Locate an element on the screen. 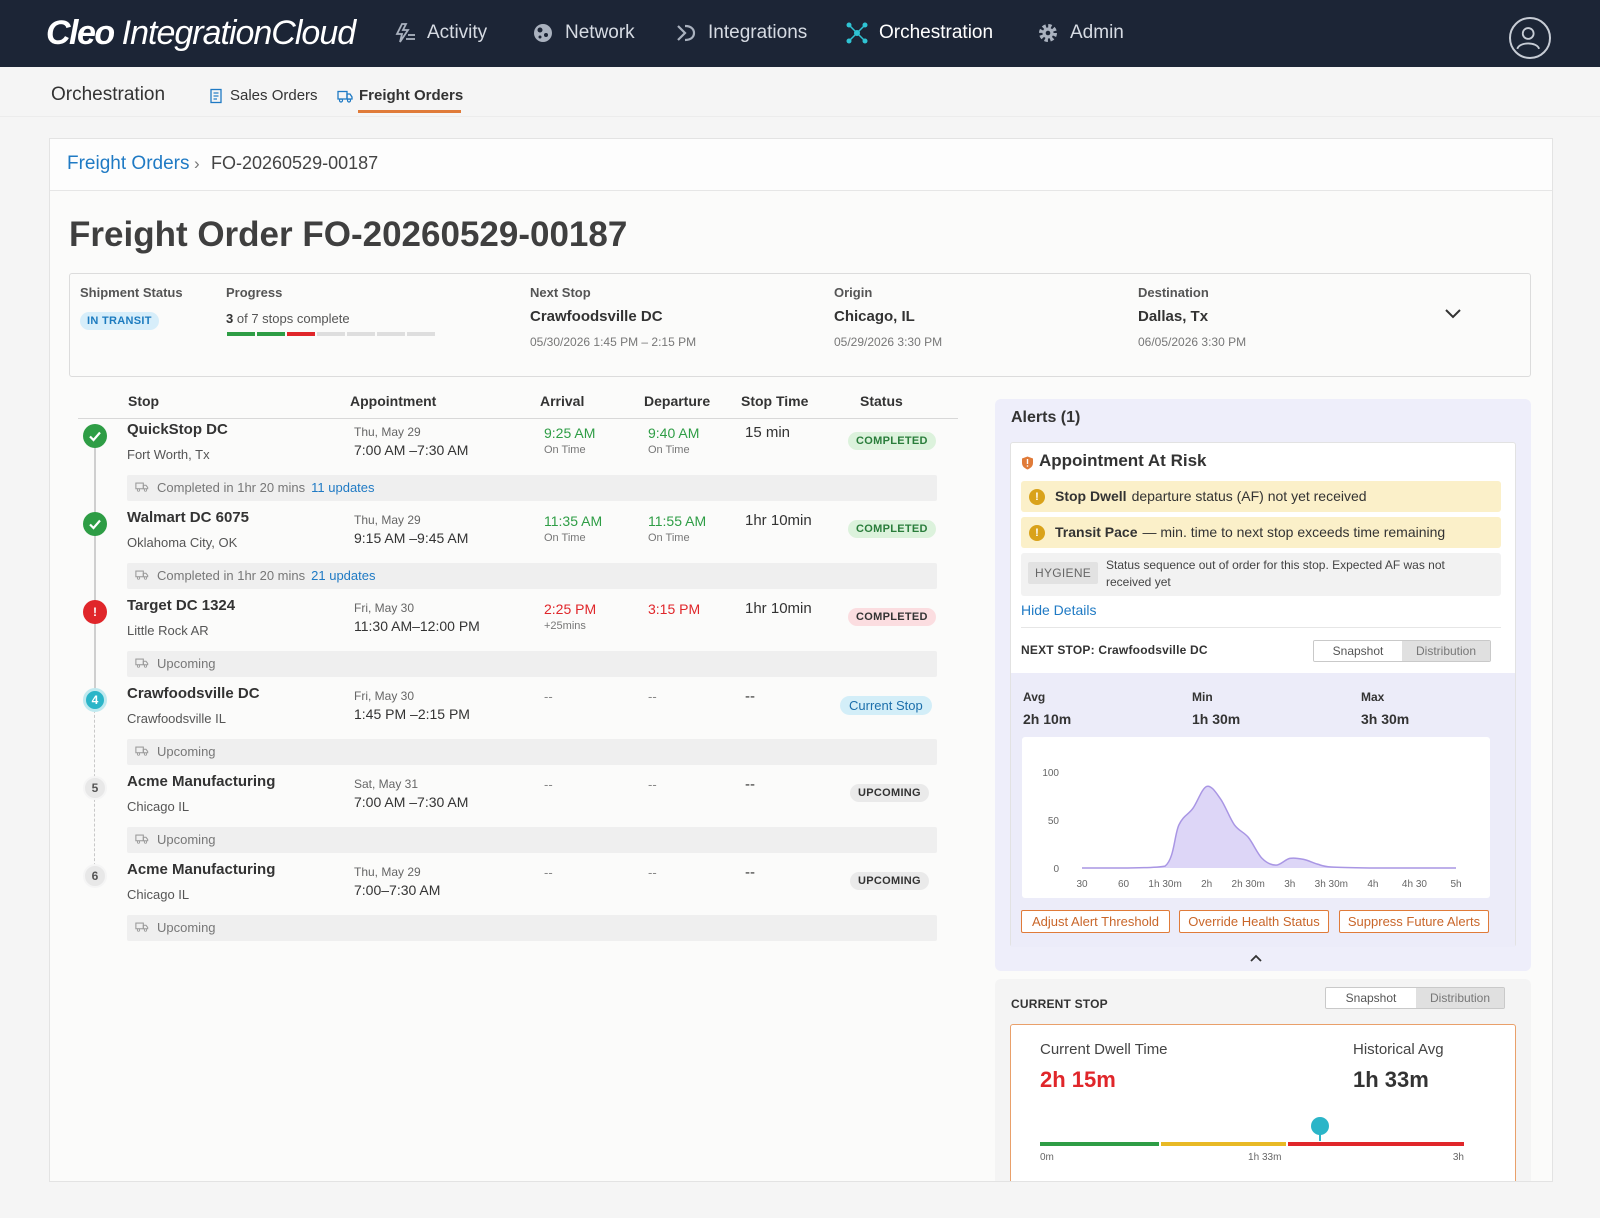 The width and height of the screenshot is (1600, 1218). chevron-up-icon is located at coordinates (1256, 958).